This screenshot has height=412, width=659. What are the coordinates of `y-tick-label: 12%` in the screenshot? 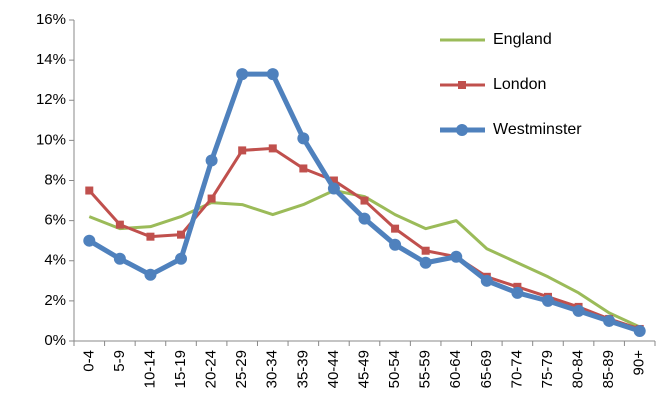 It's located at (51, 99).